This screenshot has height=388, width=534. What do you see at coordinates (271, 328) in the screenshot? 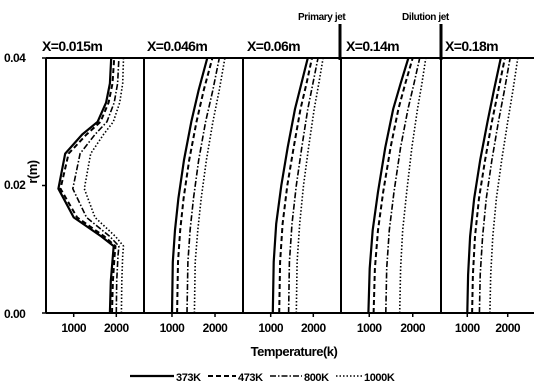
I see `x-tick-label-panel3-1: 1000` at bounding box center [271, 328].